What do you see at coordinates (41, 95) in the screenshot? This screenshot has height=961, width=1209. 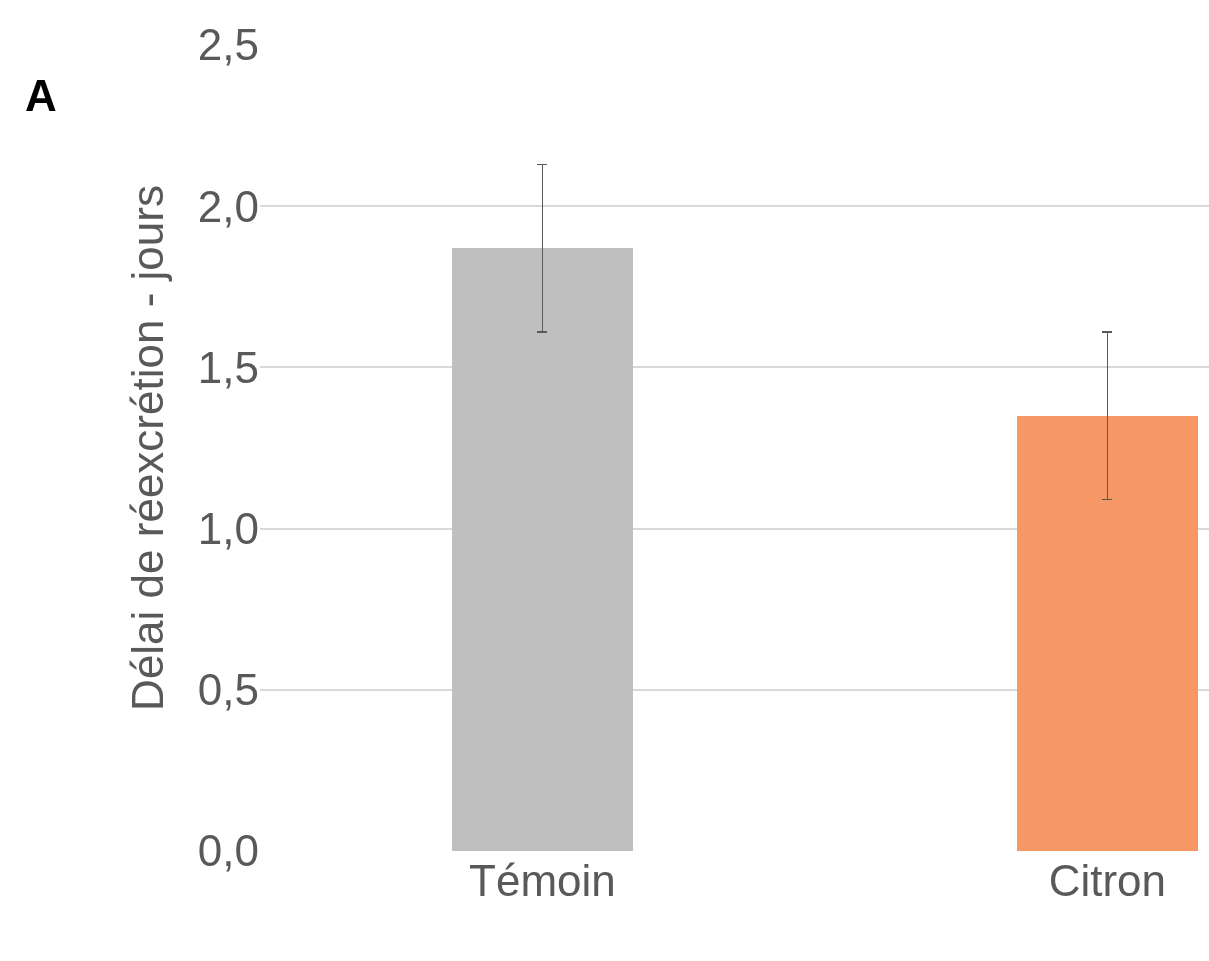 I see `text: A` at bounding box center [41, 95].